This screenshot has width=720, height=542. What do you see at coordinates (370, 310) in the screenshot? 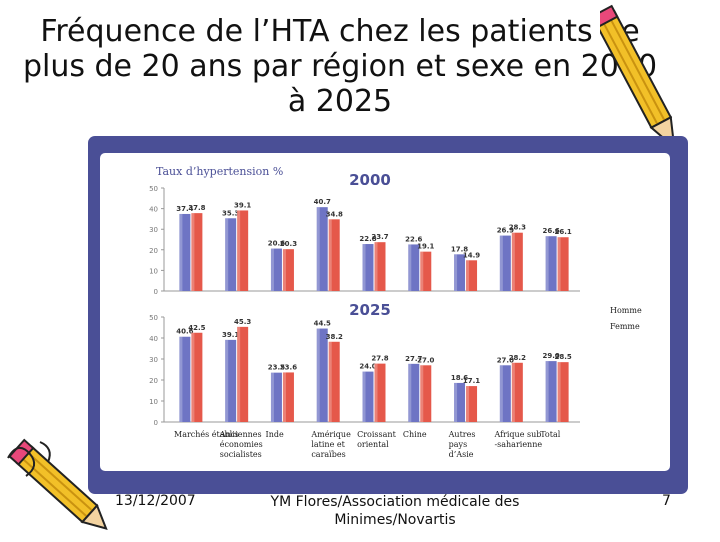
I see `panel-year-label: 2025` at bounding box center [370, 310].